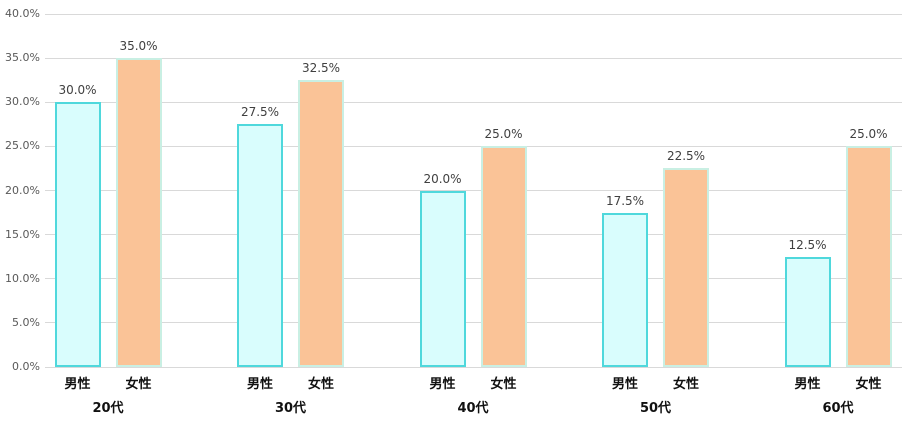 Image resolution: width=908 pixels, height=439 pixels. What do you see at coordinates (22, 13) in the screenshot?
I see `y-axis-tick-label: 40.0%` at bounding box center [22, 13].